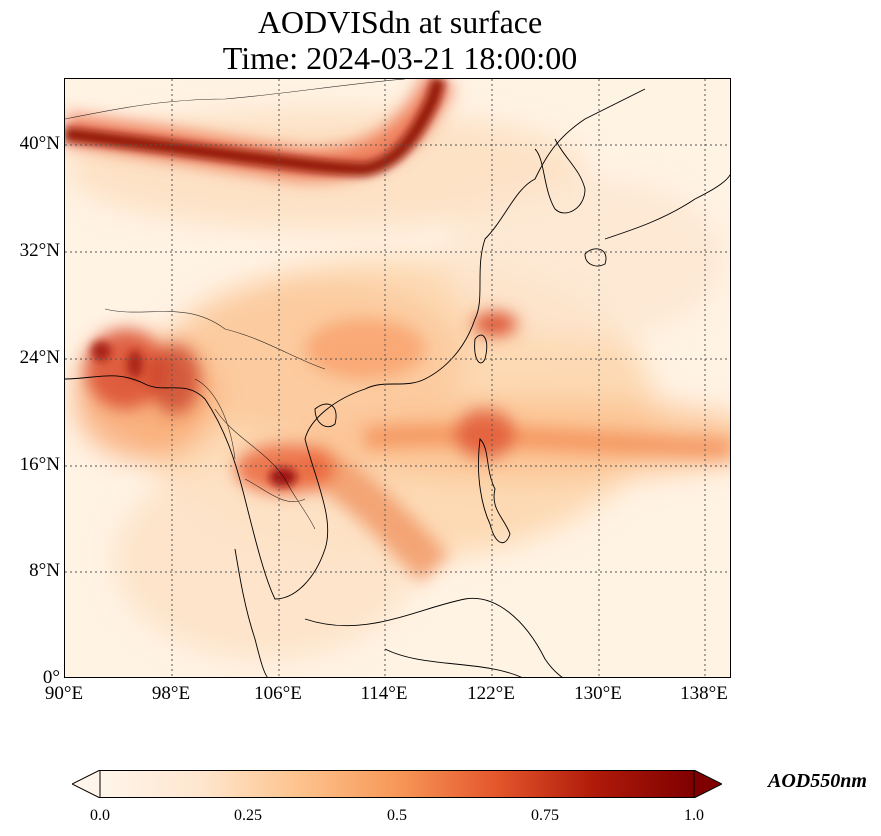 Image resolution: width=881 pixels, height=836 pixels. Describe the element at coordinates (44, 570) in the screenshot. I see `lat-label-8N: 8°N` at that location.